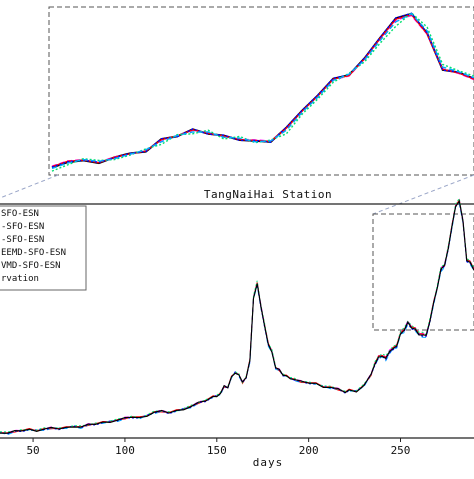 Image resolution: width=474 pixels, height=479 pixels. What do you see at coordinates (29, 186) in the screenshot?
I see `zoom-connector-left` at bounding box center [29, 186].